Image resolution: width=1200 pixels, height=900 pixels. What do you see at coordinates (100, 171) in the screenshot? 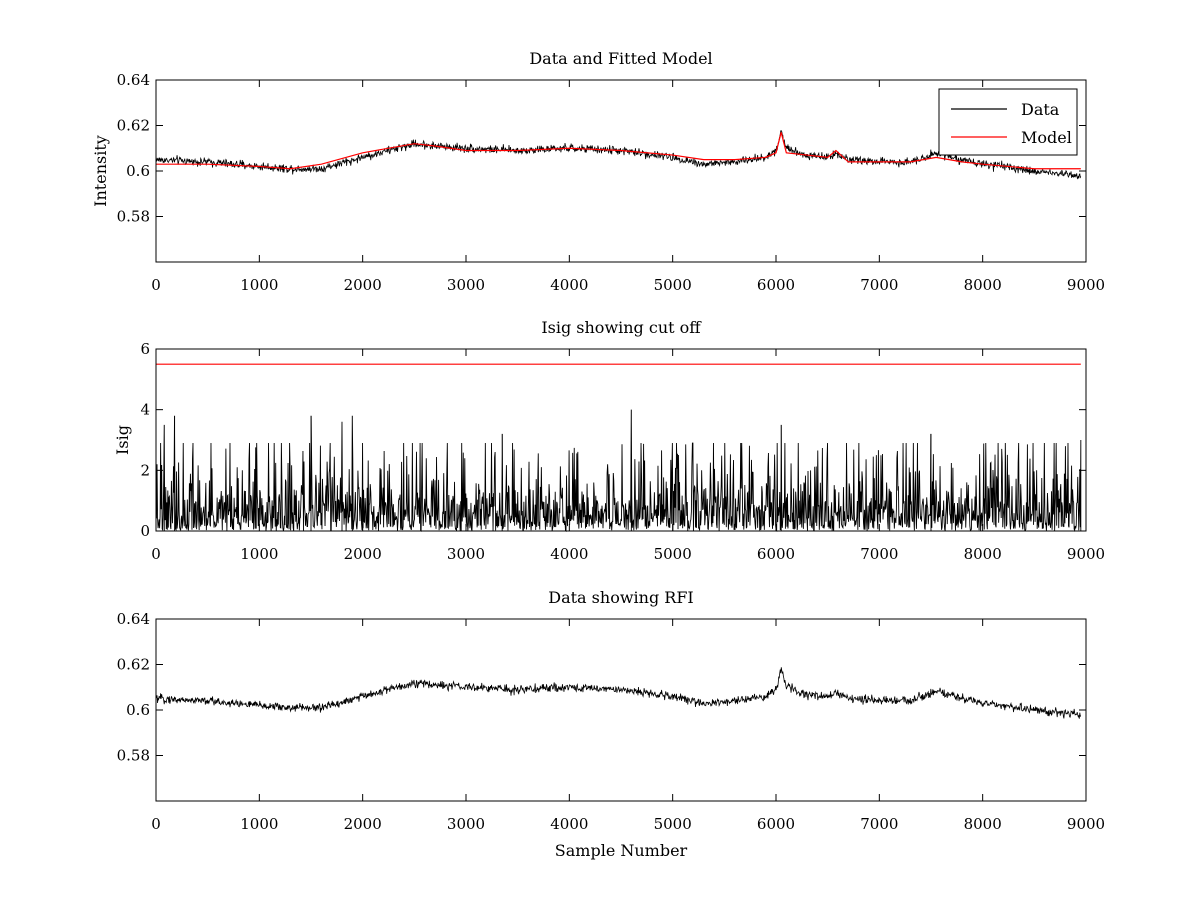
I see `y-axis-label: Intensity` at bounding box center [100, 171].